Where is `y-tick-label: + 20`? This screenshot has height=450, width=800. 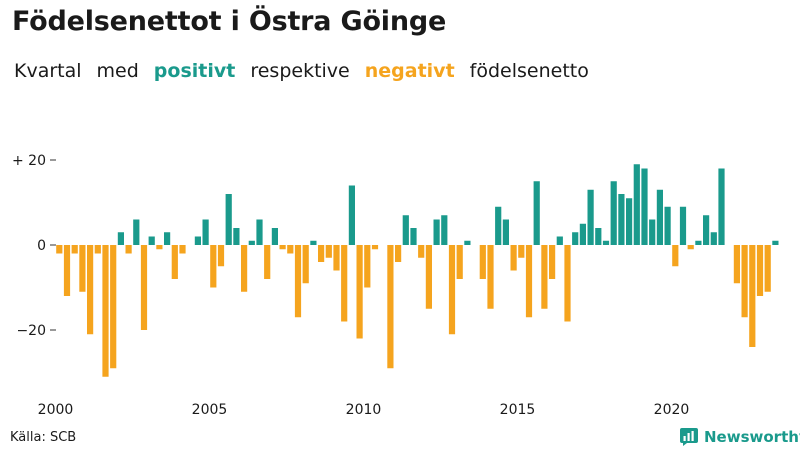
y-tick-label: + 20 is located at coordinates (29, 161).